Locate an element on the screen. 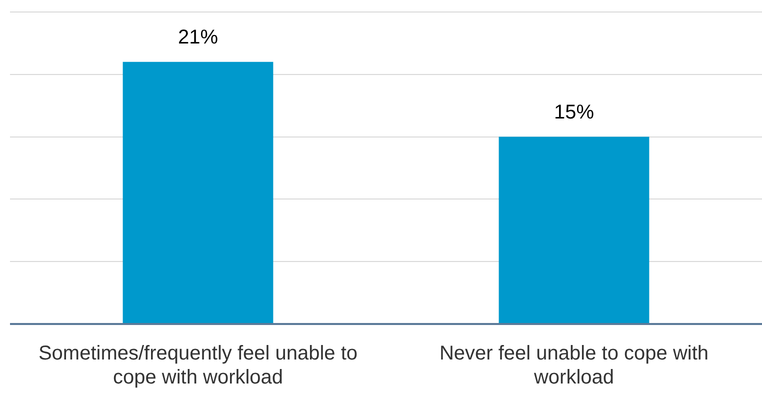 Image resolution: width=762 pixels, height=408 pixels. data-label: 21% is located at coordinates (198, 37).